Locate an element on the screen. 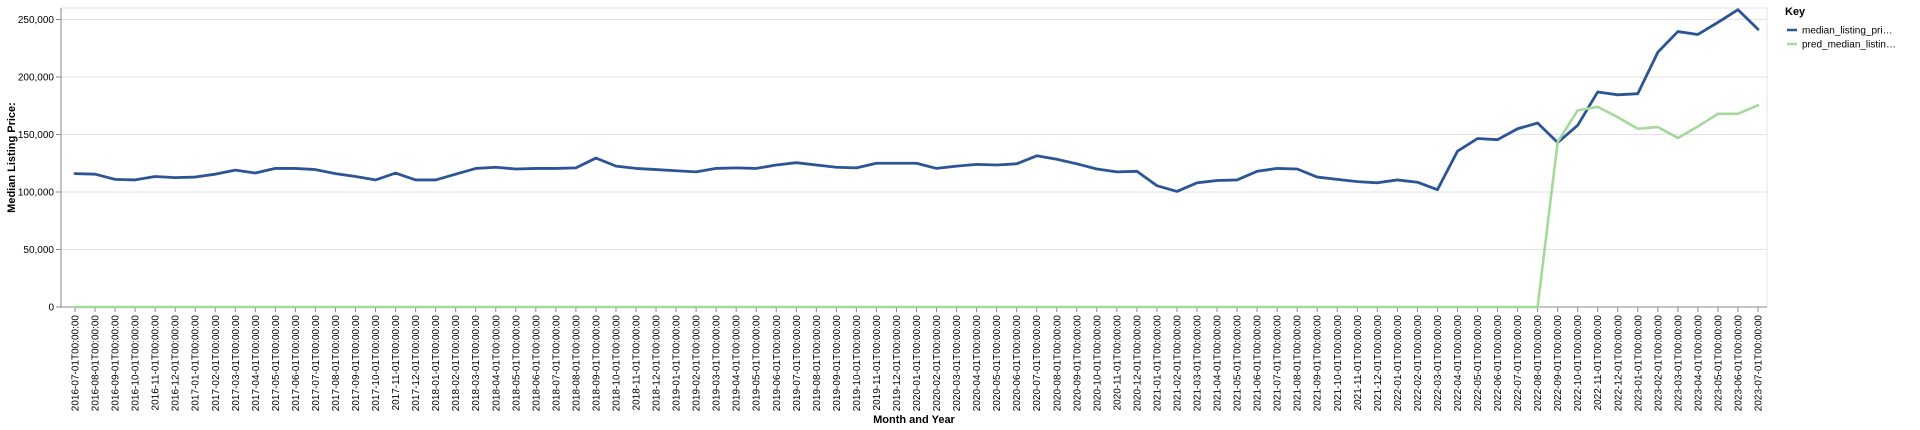 The height and width of the screenshot is (430, 1920). x-tick-label: 2020-06-01T00:00:00 is located at coordinates (1017, 363).